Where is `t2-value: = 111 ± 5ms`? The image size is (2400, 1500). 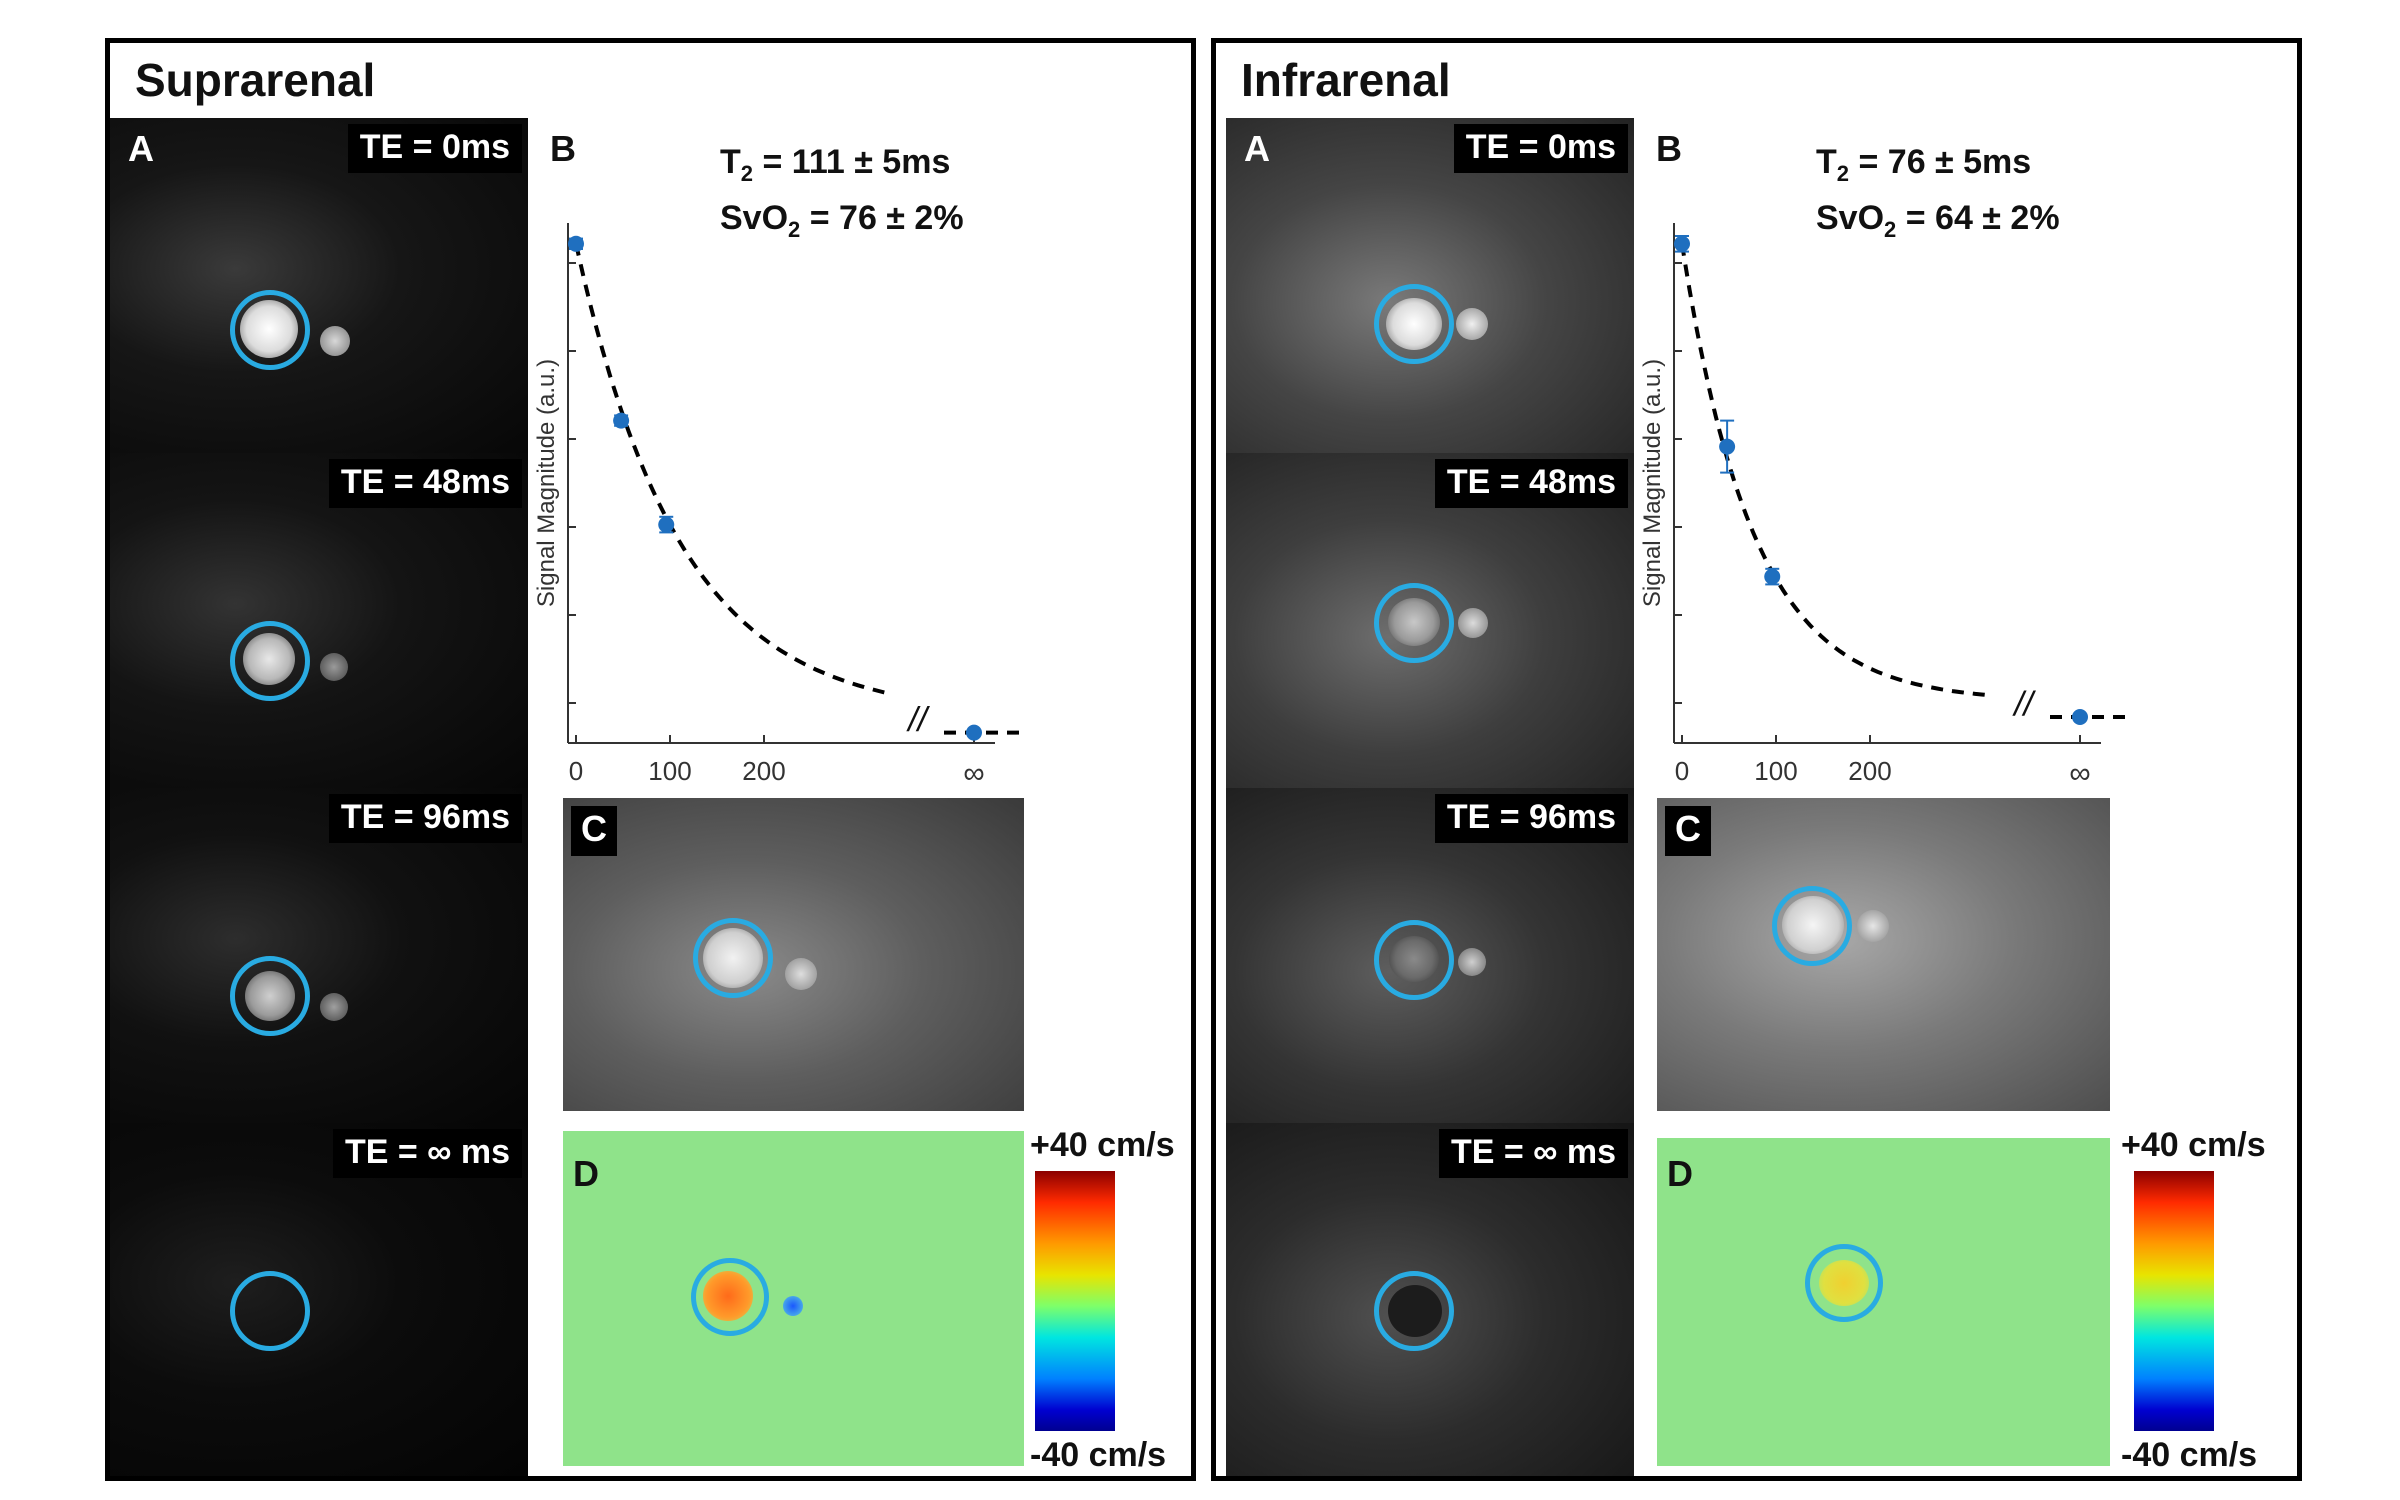
t2-value: = 111 ± 5ms is located at coordinates (852, 162).